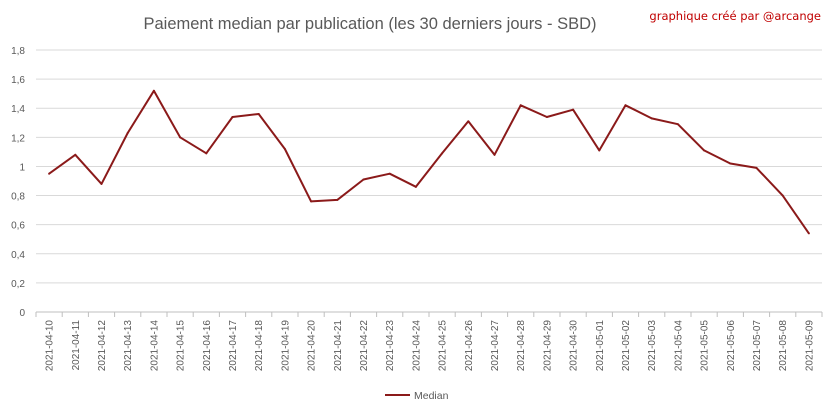 This screenshot has width=833, height=416. I want to click on x-tick-label: 2021-05-06, so click(731, 346).